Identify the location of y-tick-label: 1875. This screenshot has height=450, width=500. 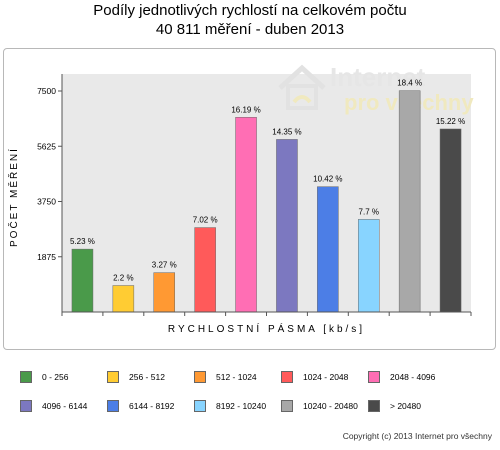
(46, 257).